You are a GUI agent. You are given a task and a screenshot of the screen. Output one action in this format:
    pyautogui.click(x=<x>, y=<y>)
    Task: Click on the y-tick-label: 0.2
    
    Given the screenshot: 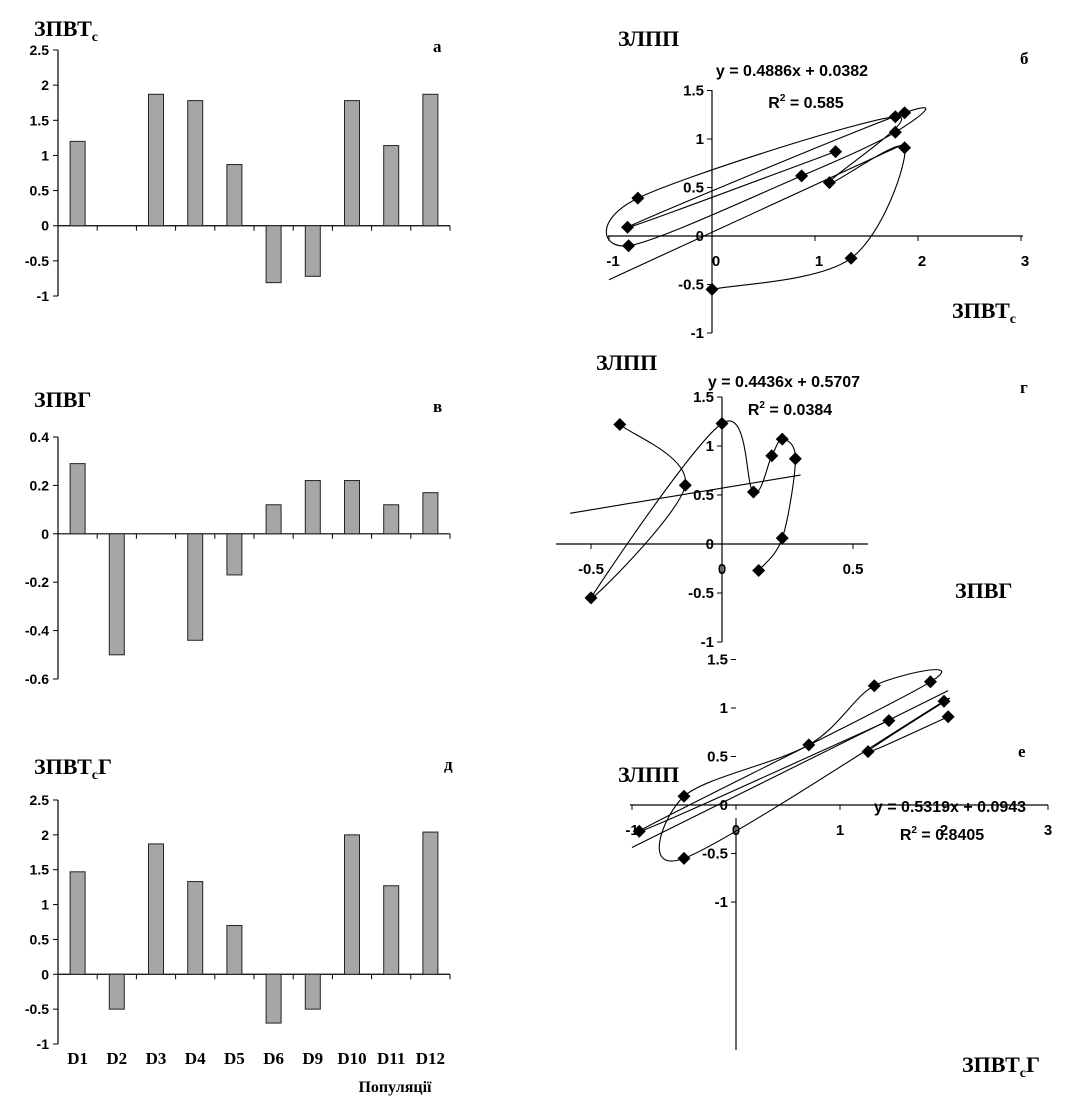 What is the action you would take?
    pyautogui.click(x=40, y=485)
    